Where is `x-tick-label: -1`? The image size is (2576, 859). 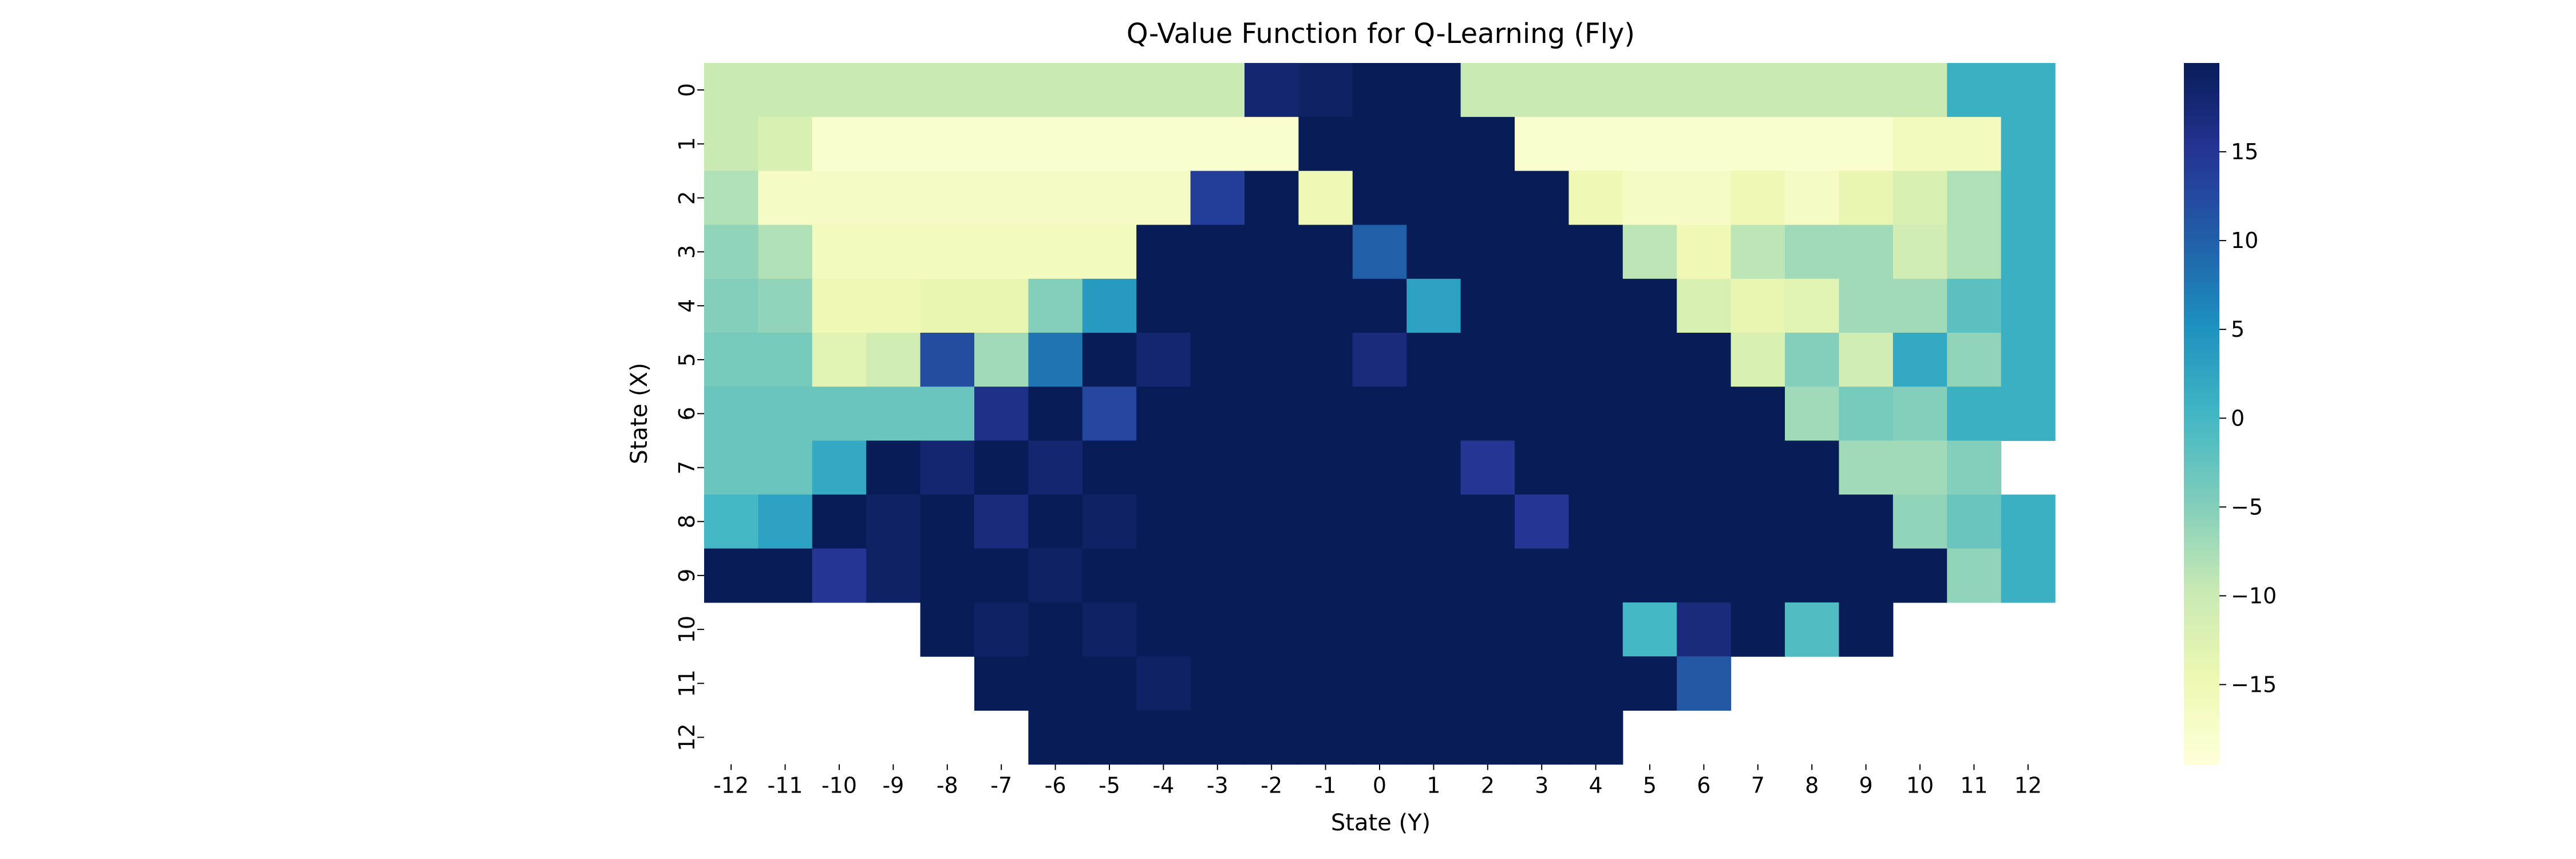 x-tick-label: -1 is located at coordinates (1326, 785).